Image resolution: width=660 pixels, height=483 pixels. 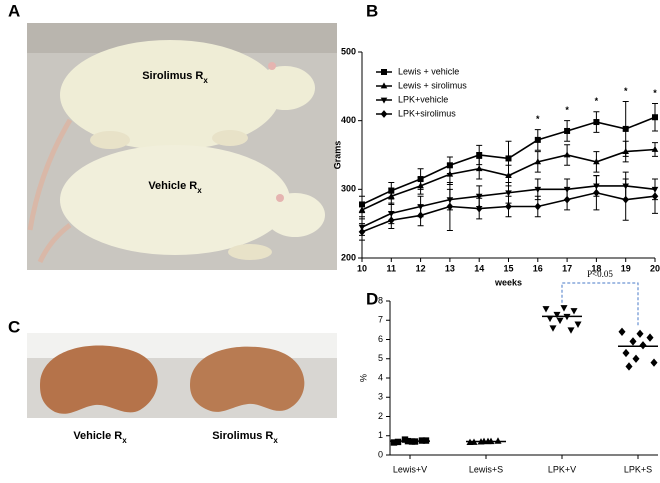 What do you see at coordinates (423, 99) in the screenshot?
I see `legend-label: LPK+vehicle` at bounding box center [423, 99].